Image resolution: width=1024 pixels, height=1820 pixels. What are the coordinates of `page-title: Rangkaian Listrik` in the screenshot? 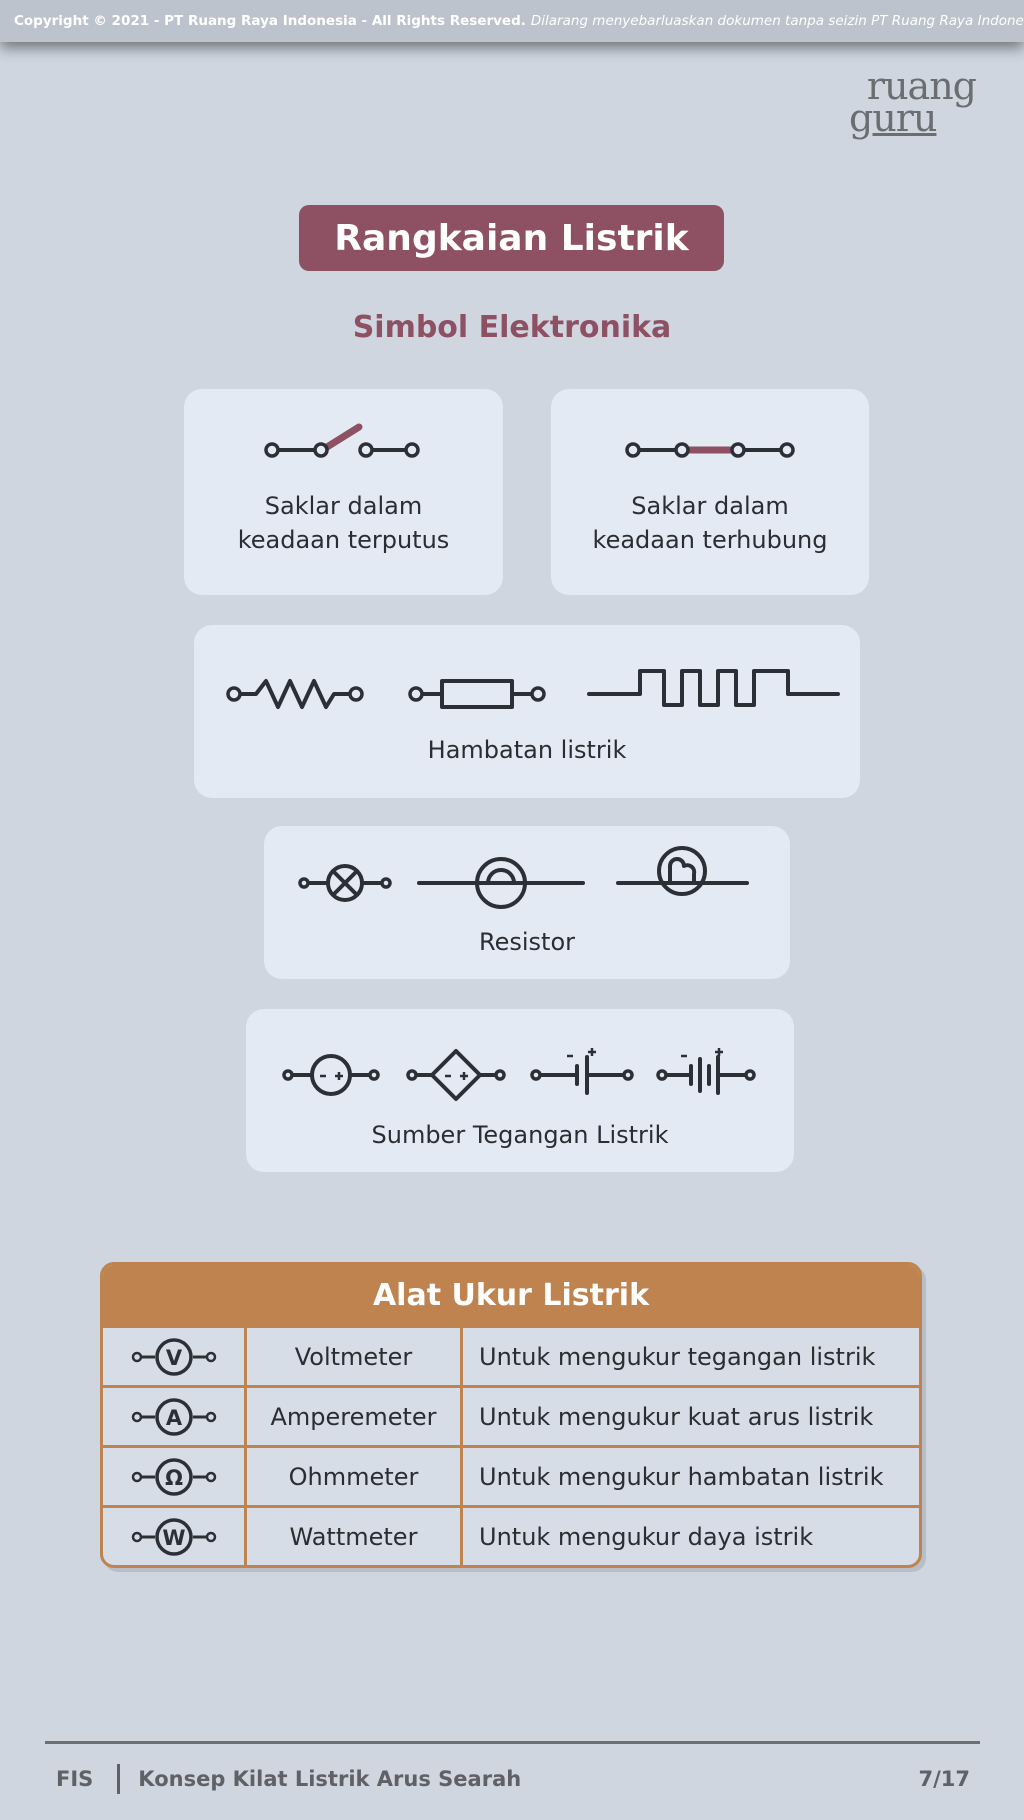 It's located at (511, 238).